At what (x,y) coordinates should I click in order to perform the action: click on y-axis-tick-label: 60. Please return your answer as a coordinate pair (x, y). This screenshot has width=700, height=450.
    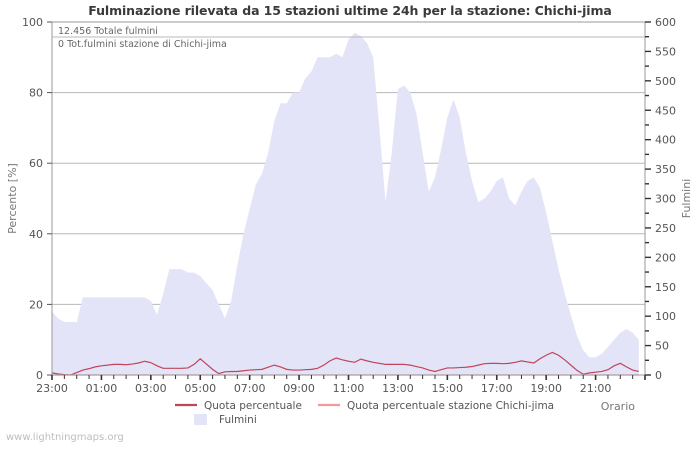
    Looking at the image, I should click on (36, 163).